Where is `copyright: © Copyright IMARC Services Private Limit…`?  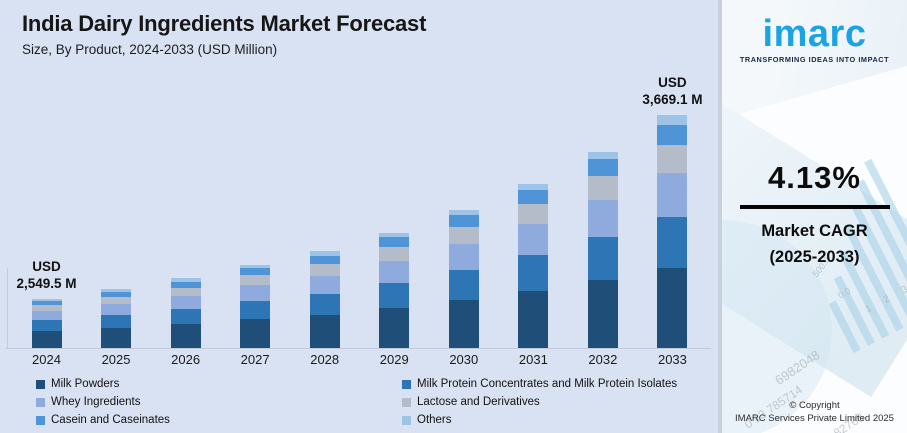
copyright: © Copyright IMARC Services Private Limit… is located at coordinates (814, 412).